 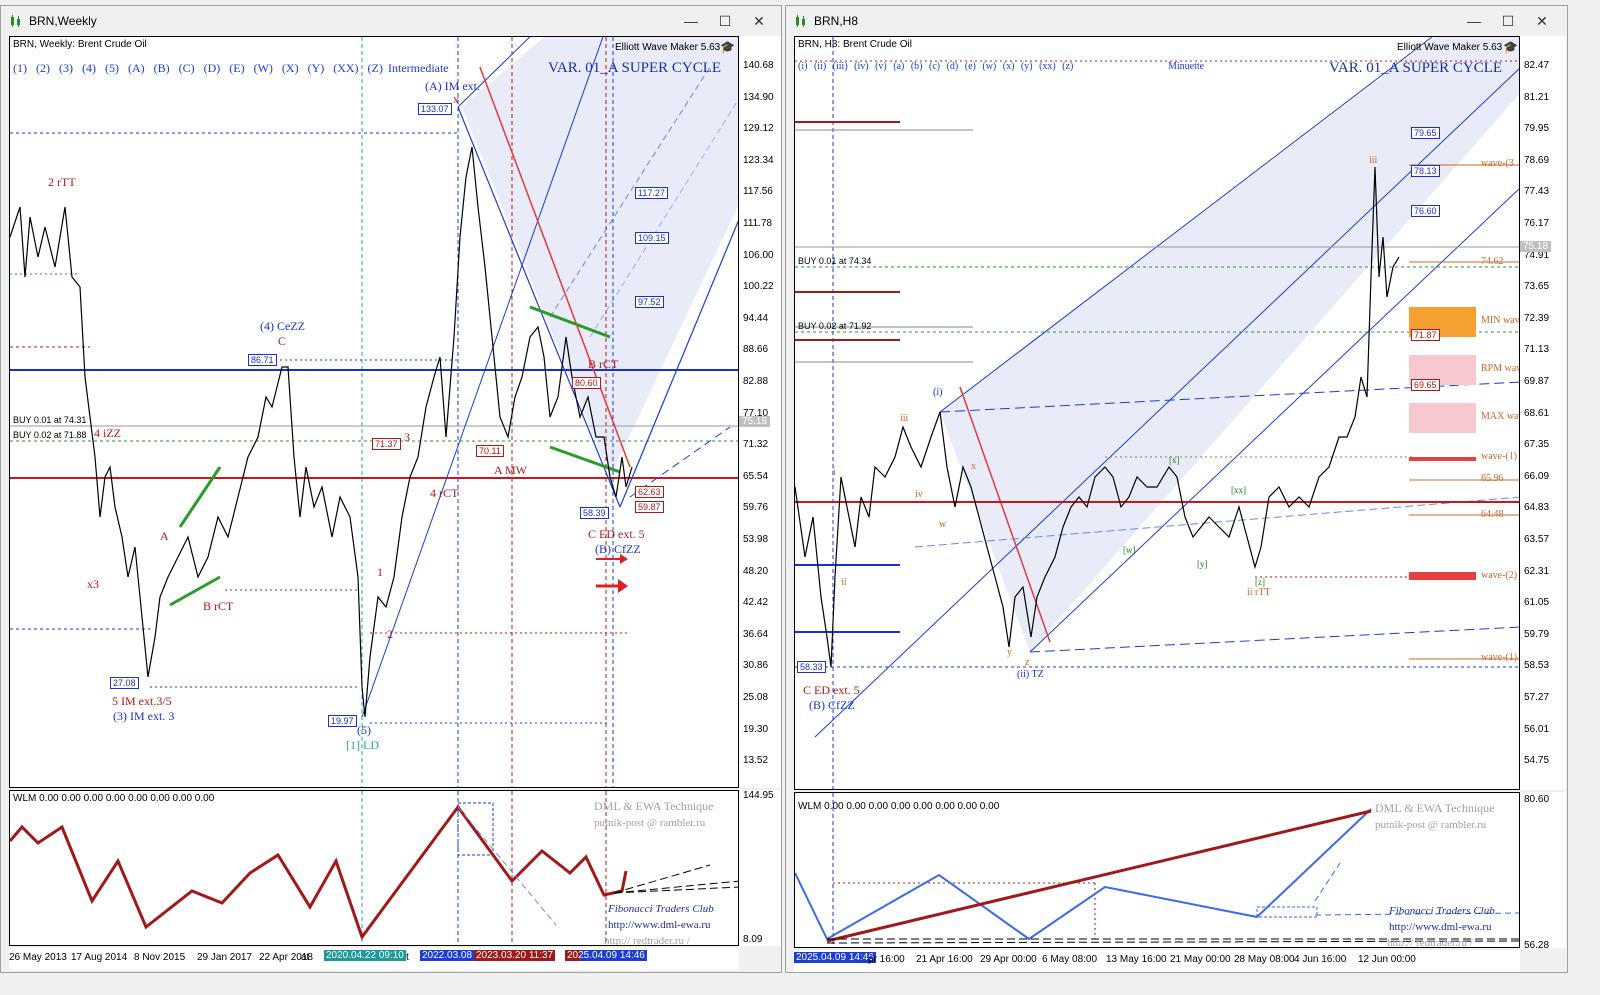 I want to click on price-tick: 64.83, so click(x=1537, y=508).